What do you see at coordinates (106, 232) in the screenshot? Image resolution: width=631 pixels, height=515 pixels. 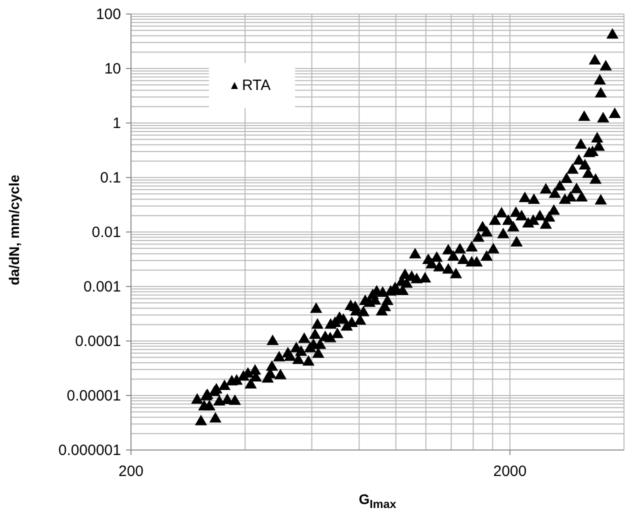 I see `y-tick-label: 0.01` at bounding box center [106, 232].